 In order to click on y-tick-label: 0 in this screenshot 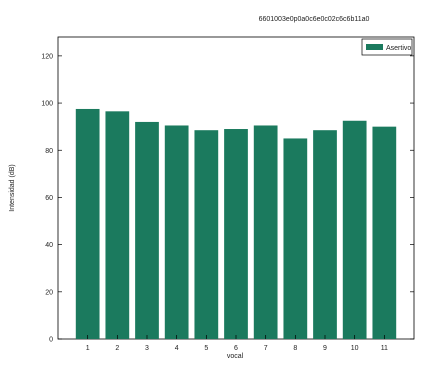, I will do `click(51, 340)`.